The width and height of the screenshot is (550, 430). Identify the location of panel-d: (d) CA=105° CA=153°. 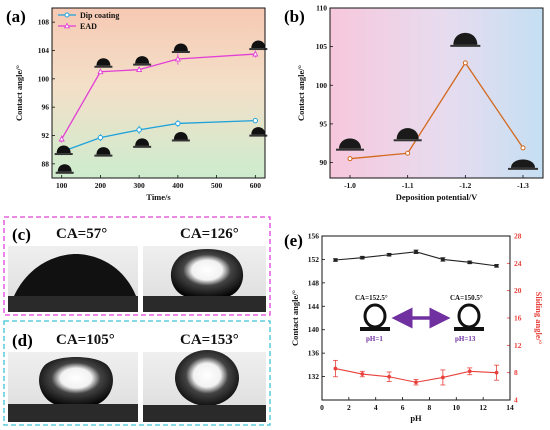
(137, 373).